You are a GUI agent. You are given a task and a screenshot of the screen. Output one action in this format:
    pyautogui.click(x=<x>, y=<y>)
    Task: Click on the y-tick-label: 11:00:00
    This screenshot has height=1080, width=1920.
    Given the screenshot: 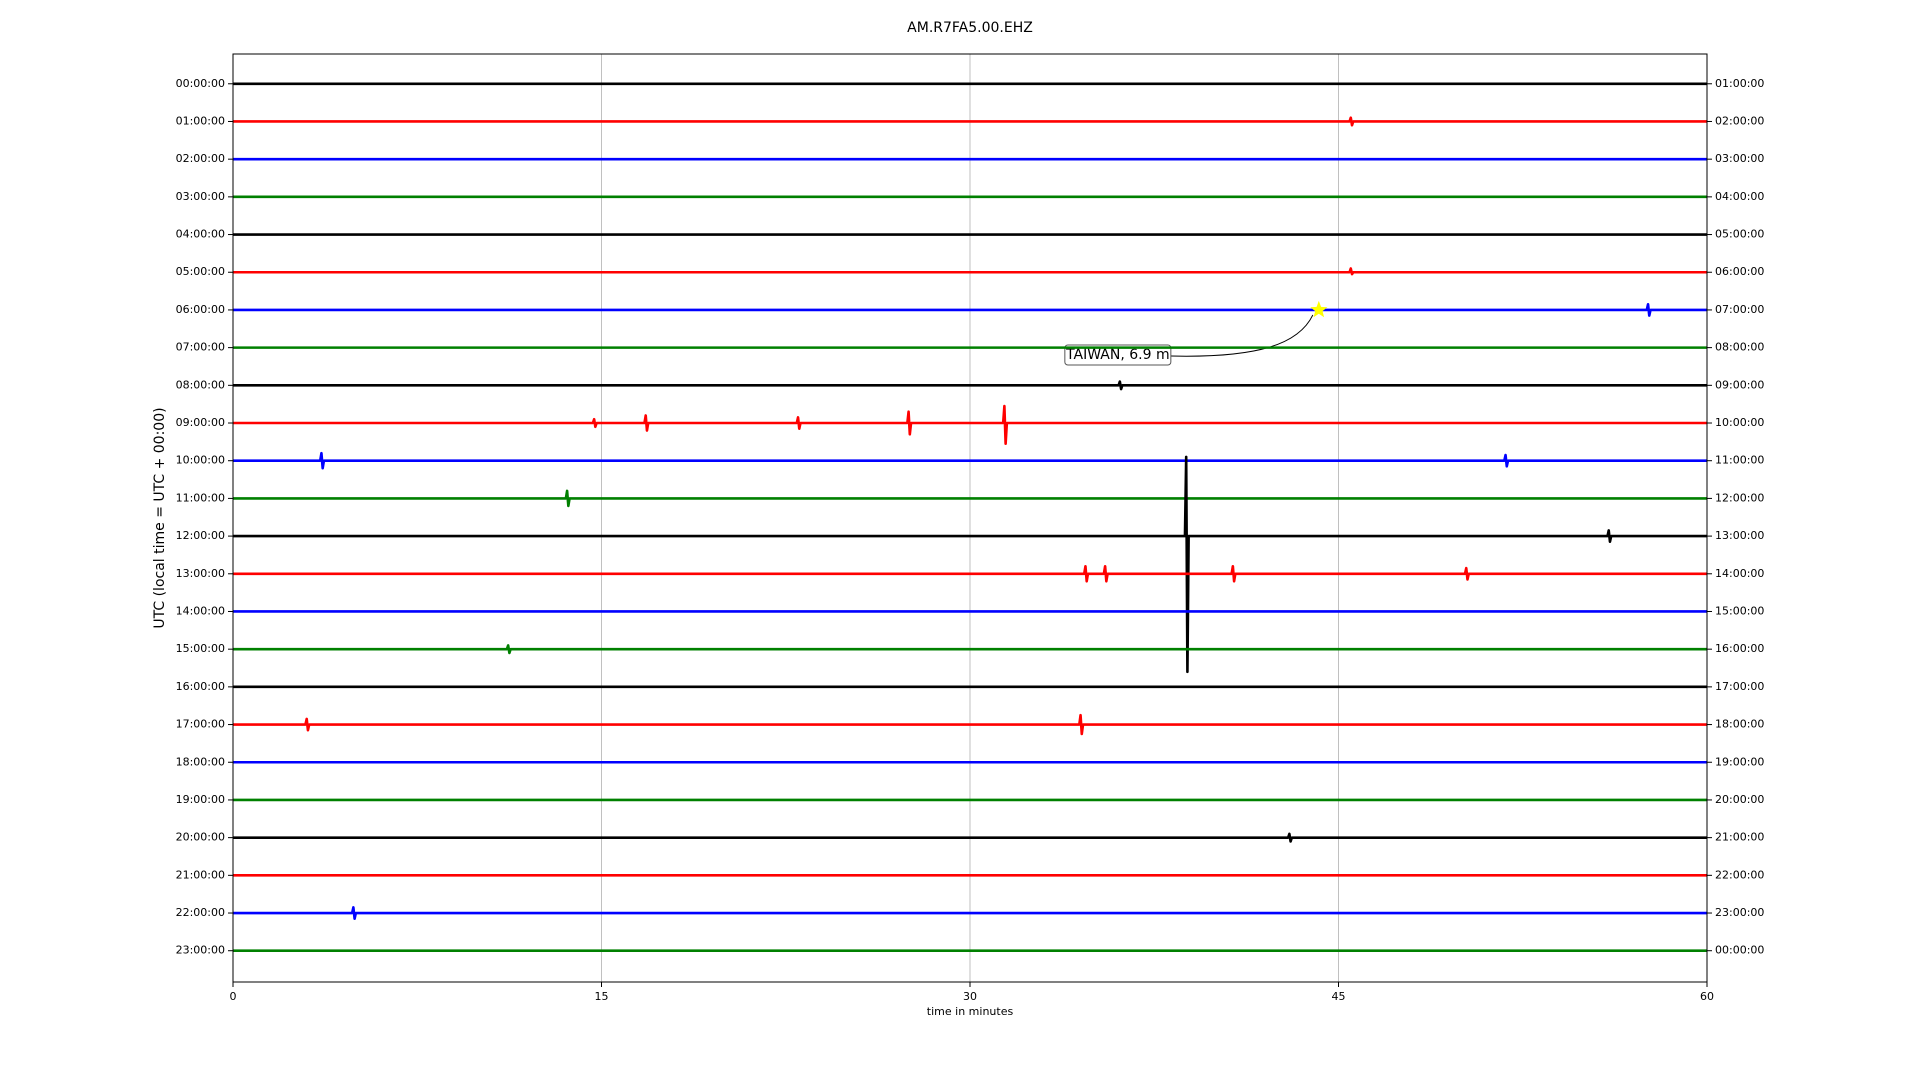 What is the action you would take?
    pyautogui.click(x=200, y=497)
    